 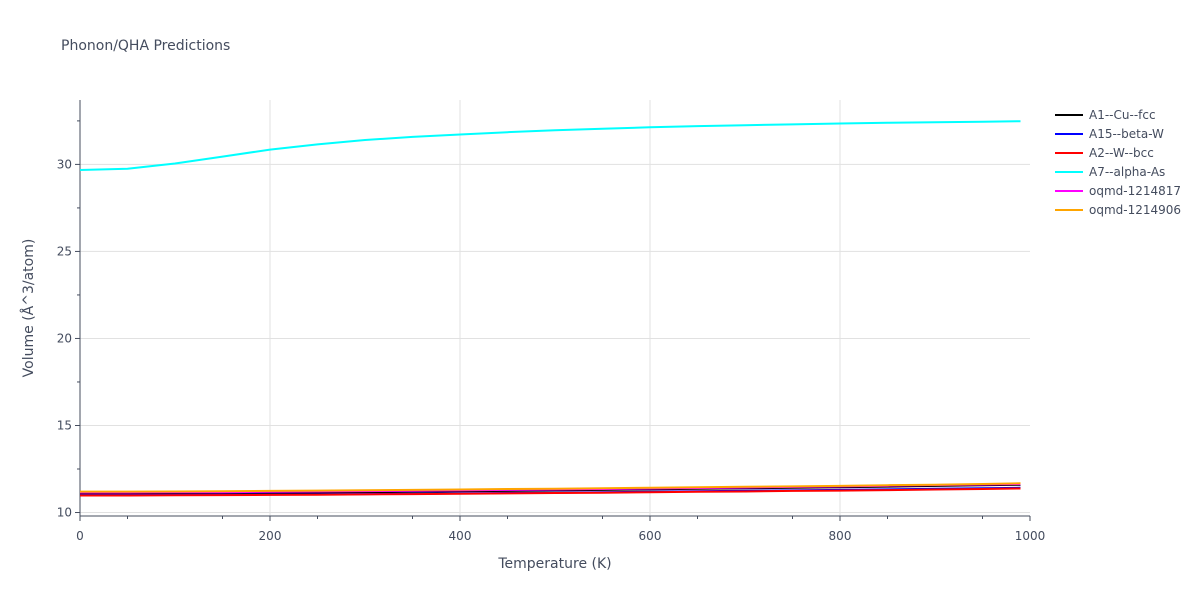 I want to click on legend-item: A1--Cu--fcc, so click(x=1105, y=115).